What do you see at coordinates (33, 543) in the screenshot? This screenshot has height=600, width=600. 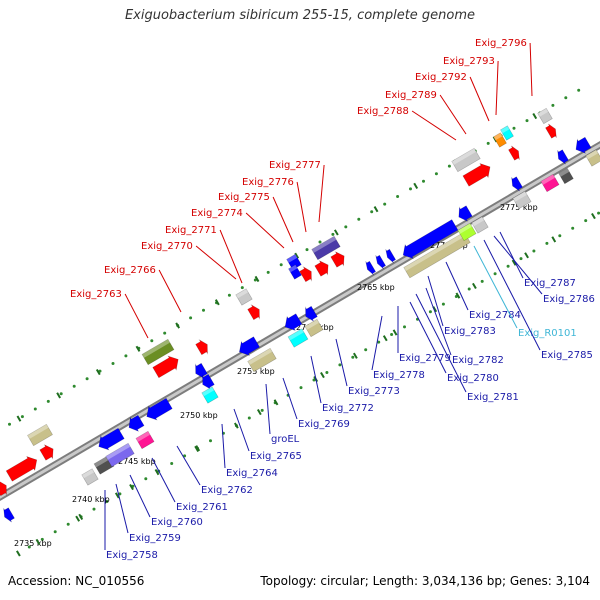 I see `scale-tick-label: 2735 kbp` at bounding box center [33, 543].